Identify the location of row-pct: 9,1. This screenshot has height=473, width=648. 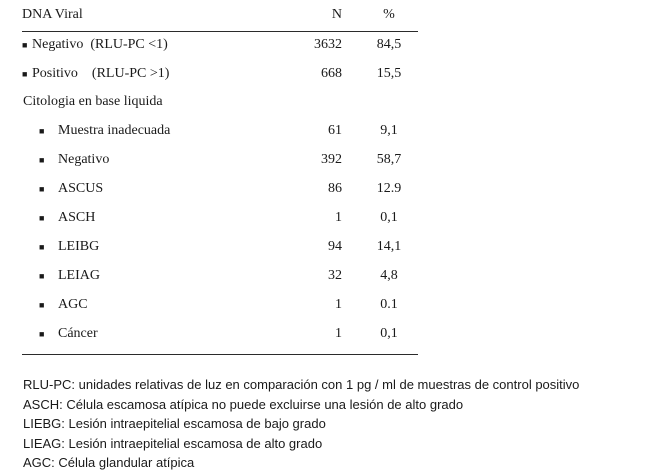
(389, 130).